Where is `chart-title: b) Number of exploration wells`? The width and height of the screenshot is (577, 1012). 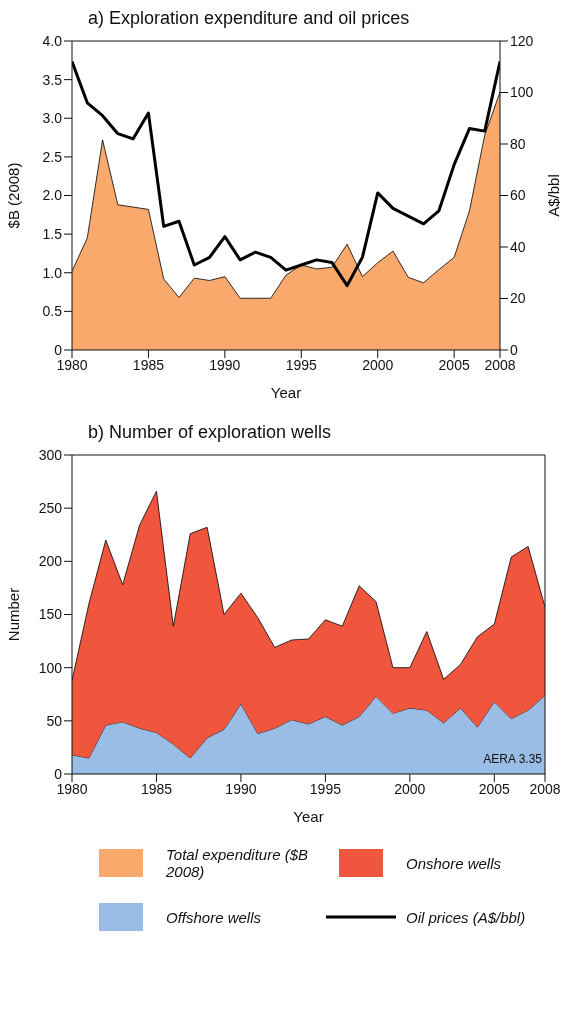
chart-title: b) Number of exploration wells is located at coordinates (210, 433).